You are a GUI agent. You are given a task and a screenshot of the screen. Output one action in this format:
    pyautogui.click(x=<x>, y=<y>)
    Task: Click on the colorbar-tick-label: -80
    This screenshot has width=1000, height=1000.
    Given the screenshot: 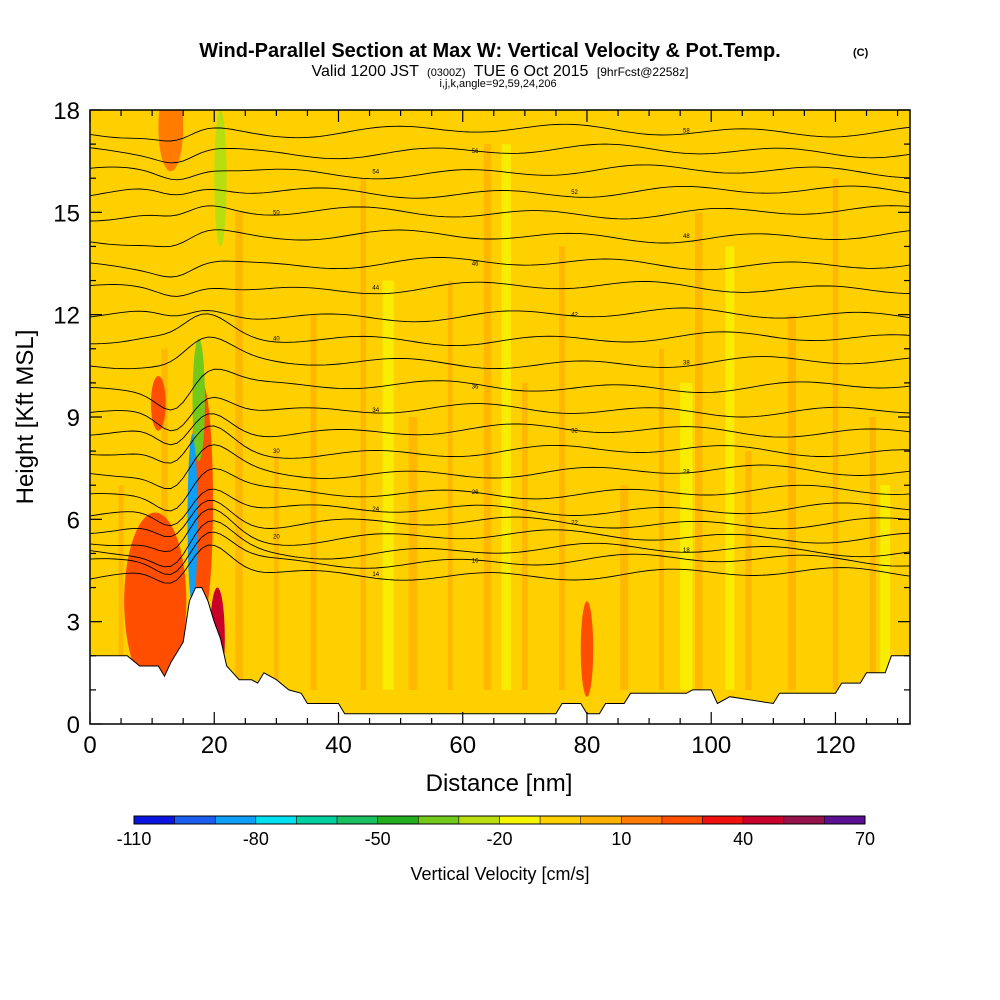 What is the action you would take?
    pyautogui.click(x=256, y=839)
    